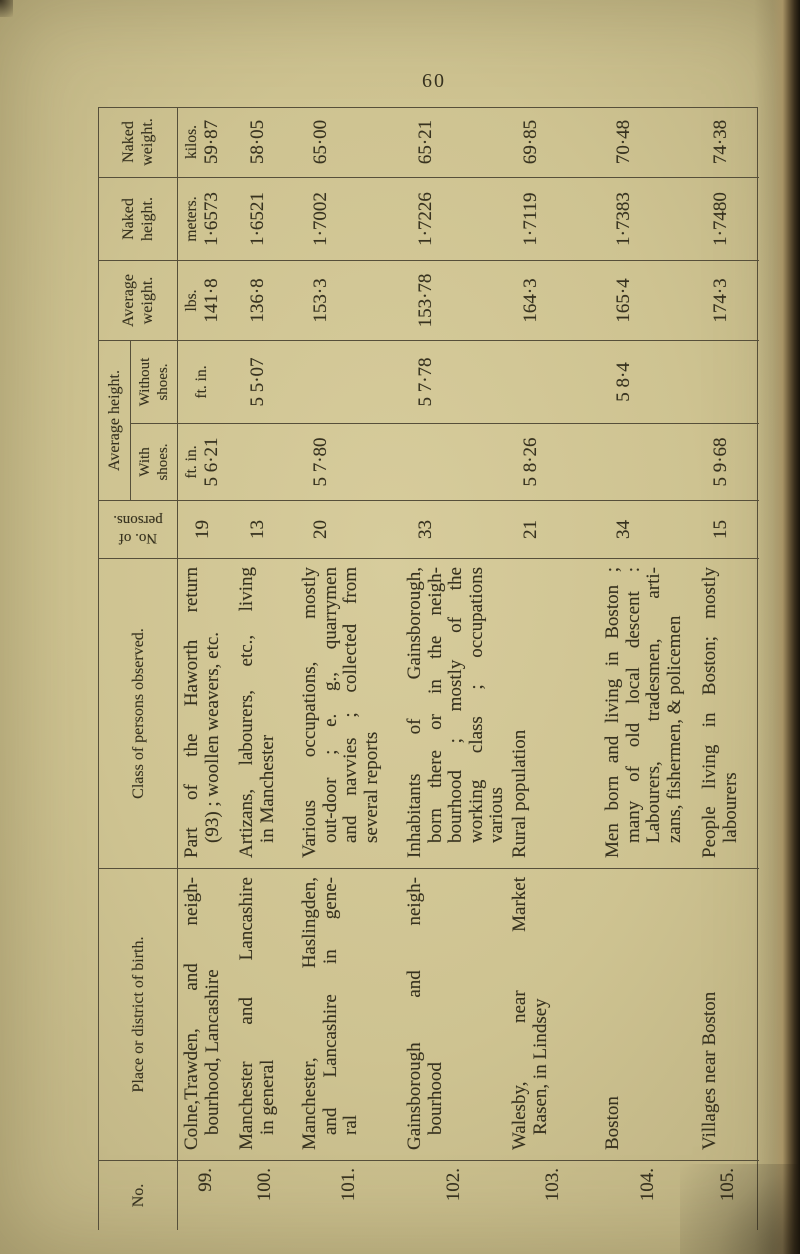 This screenshot has height=1254, width=800. What do you see at coordinates (552, 142) in the screenshot?
I see `cell-naked-weight: 69·85` at bounding box center [552, 142].